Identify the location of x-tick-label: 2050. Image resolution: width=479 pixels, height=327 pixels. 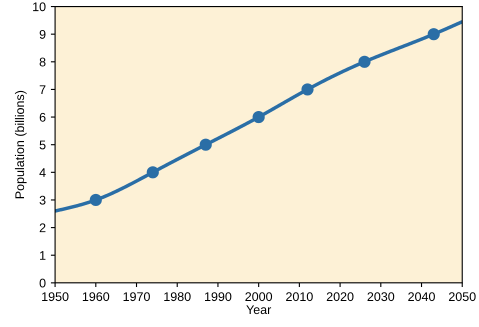
(462, 297).